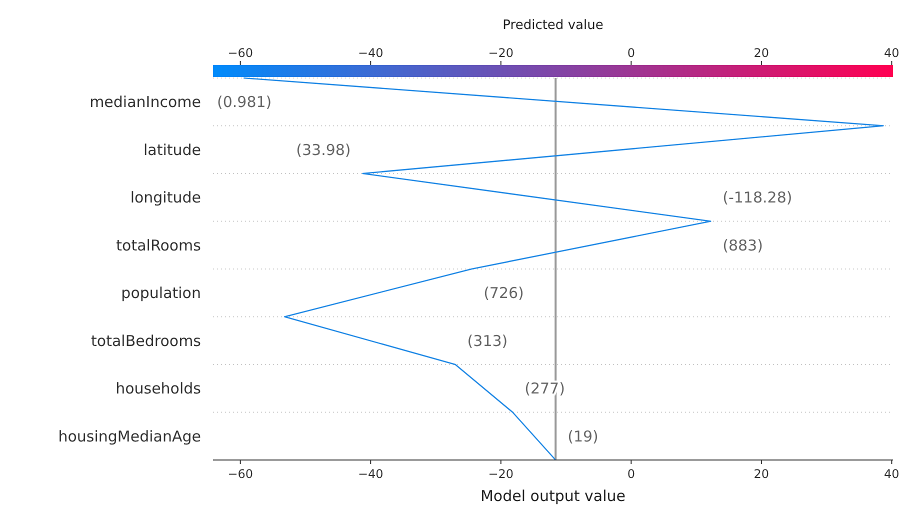  What do you see at coordinates (501, 474) in the screenshot?
I see `x-tick-label: −20` at bounding box center [501, 474].